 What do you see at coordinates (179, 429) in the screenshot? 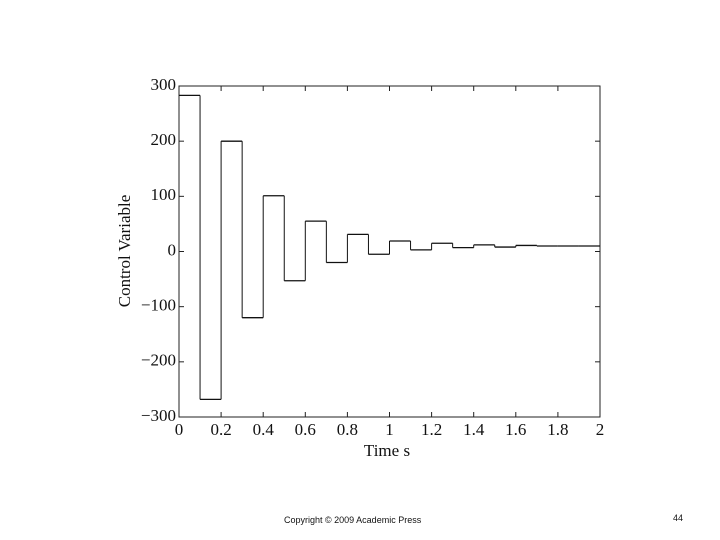
I see `x-tick-label: 0` at bounding box center [179, 429].